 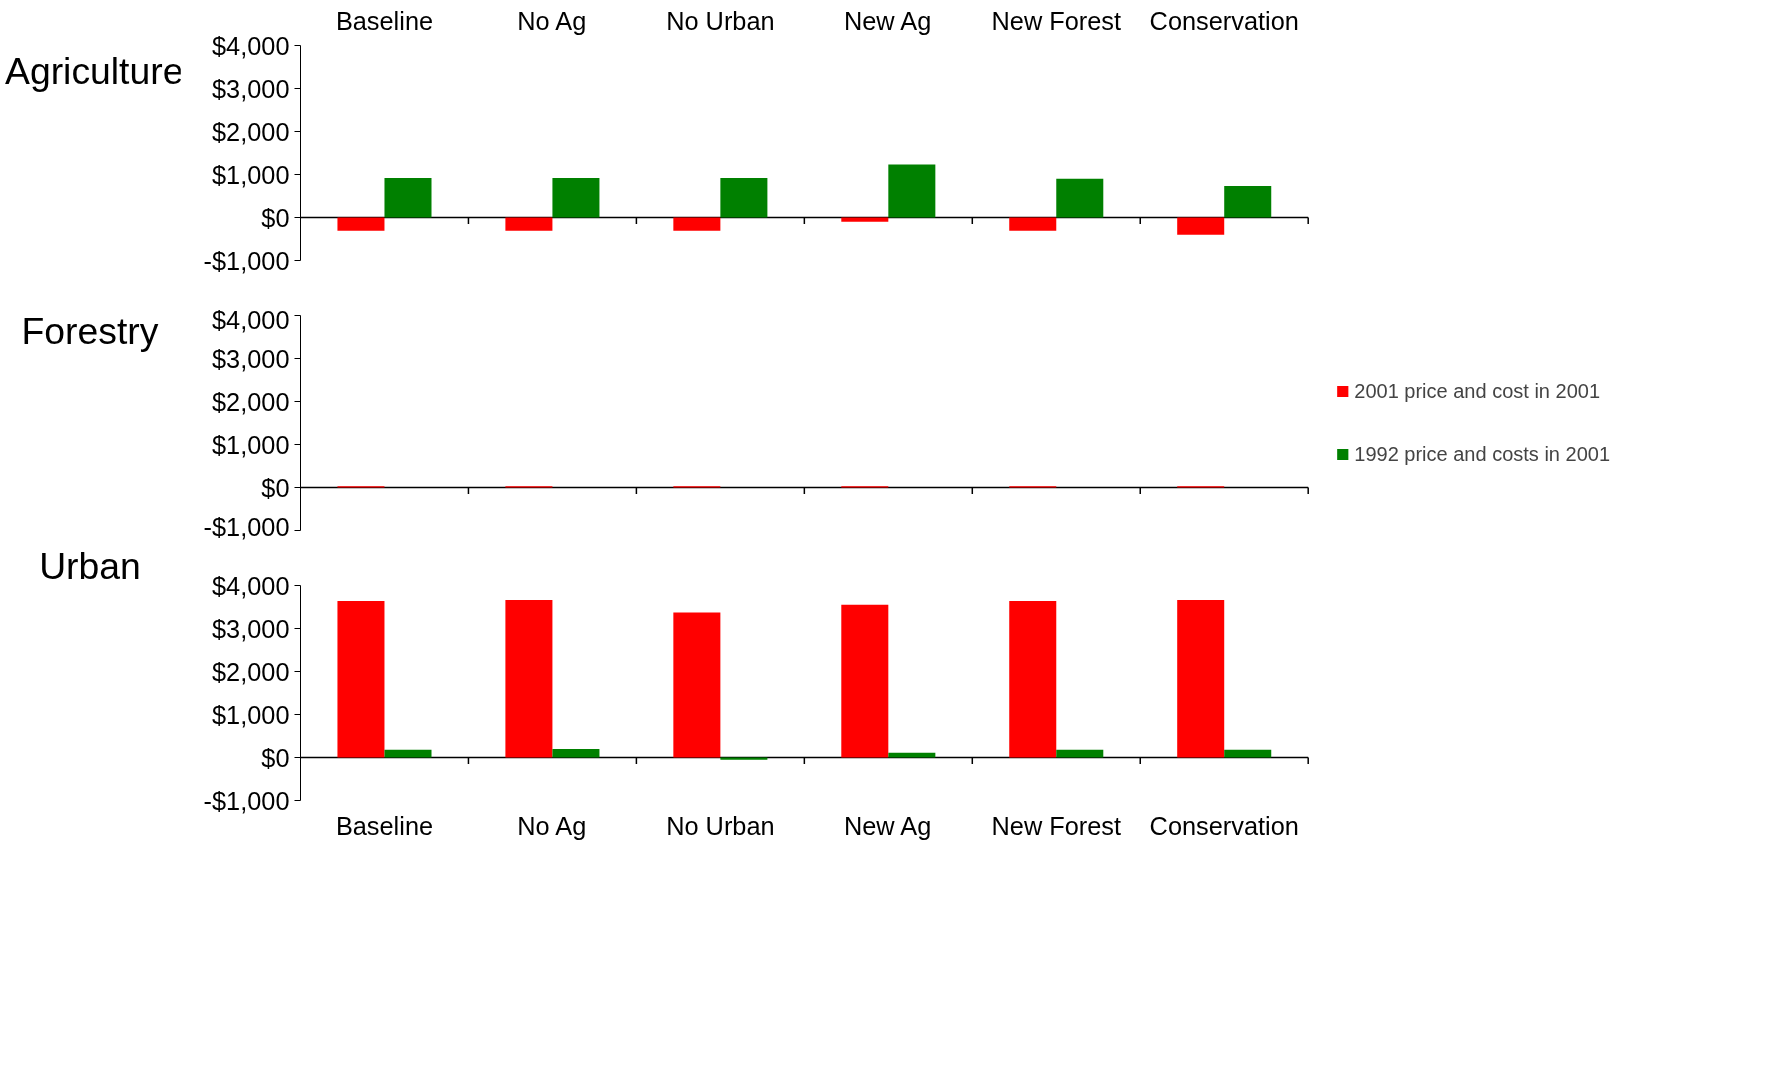 I want to click on chart-title: Agriculture, so click(x=94, y=71).